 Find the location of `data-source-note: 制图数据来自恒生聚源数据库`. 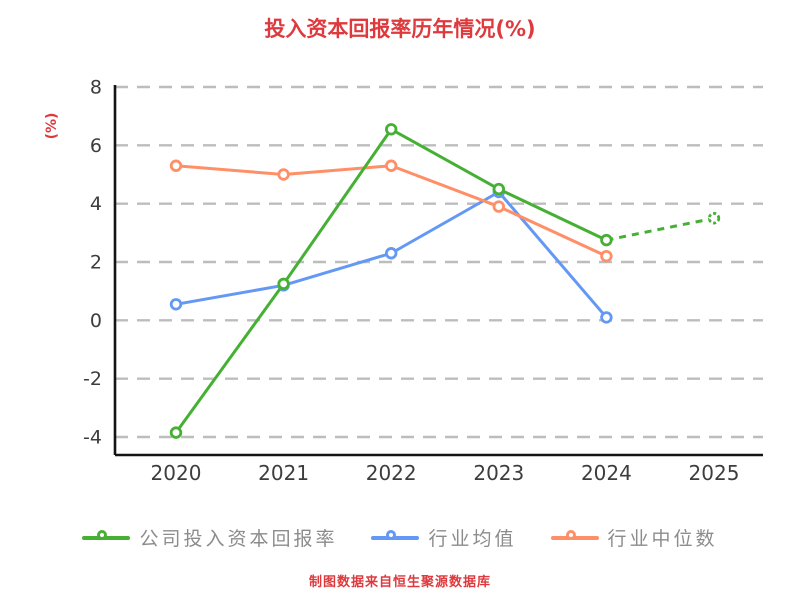

data-source-note: 制图数据来自恒生聚源数据库 is located at coordinates (399, 582).